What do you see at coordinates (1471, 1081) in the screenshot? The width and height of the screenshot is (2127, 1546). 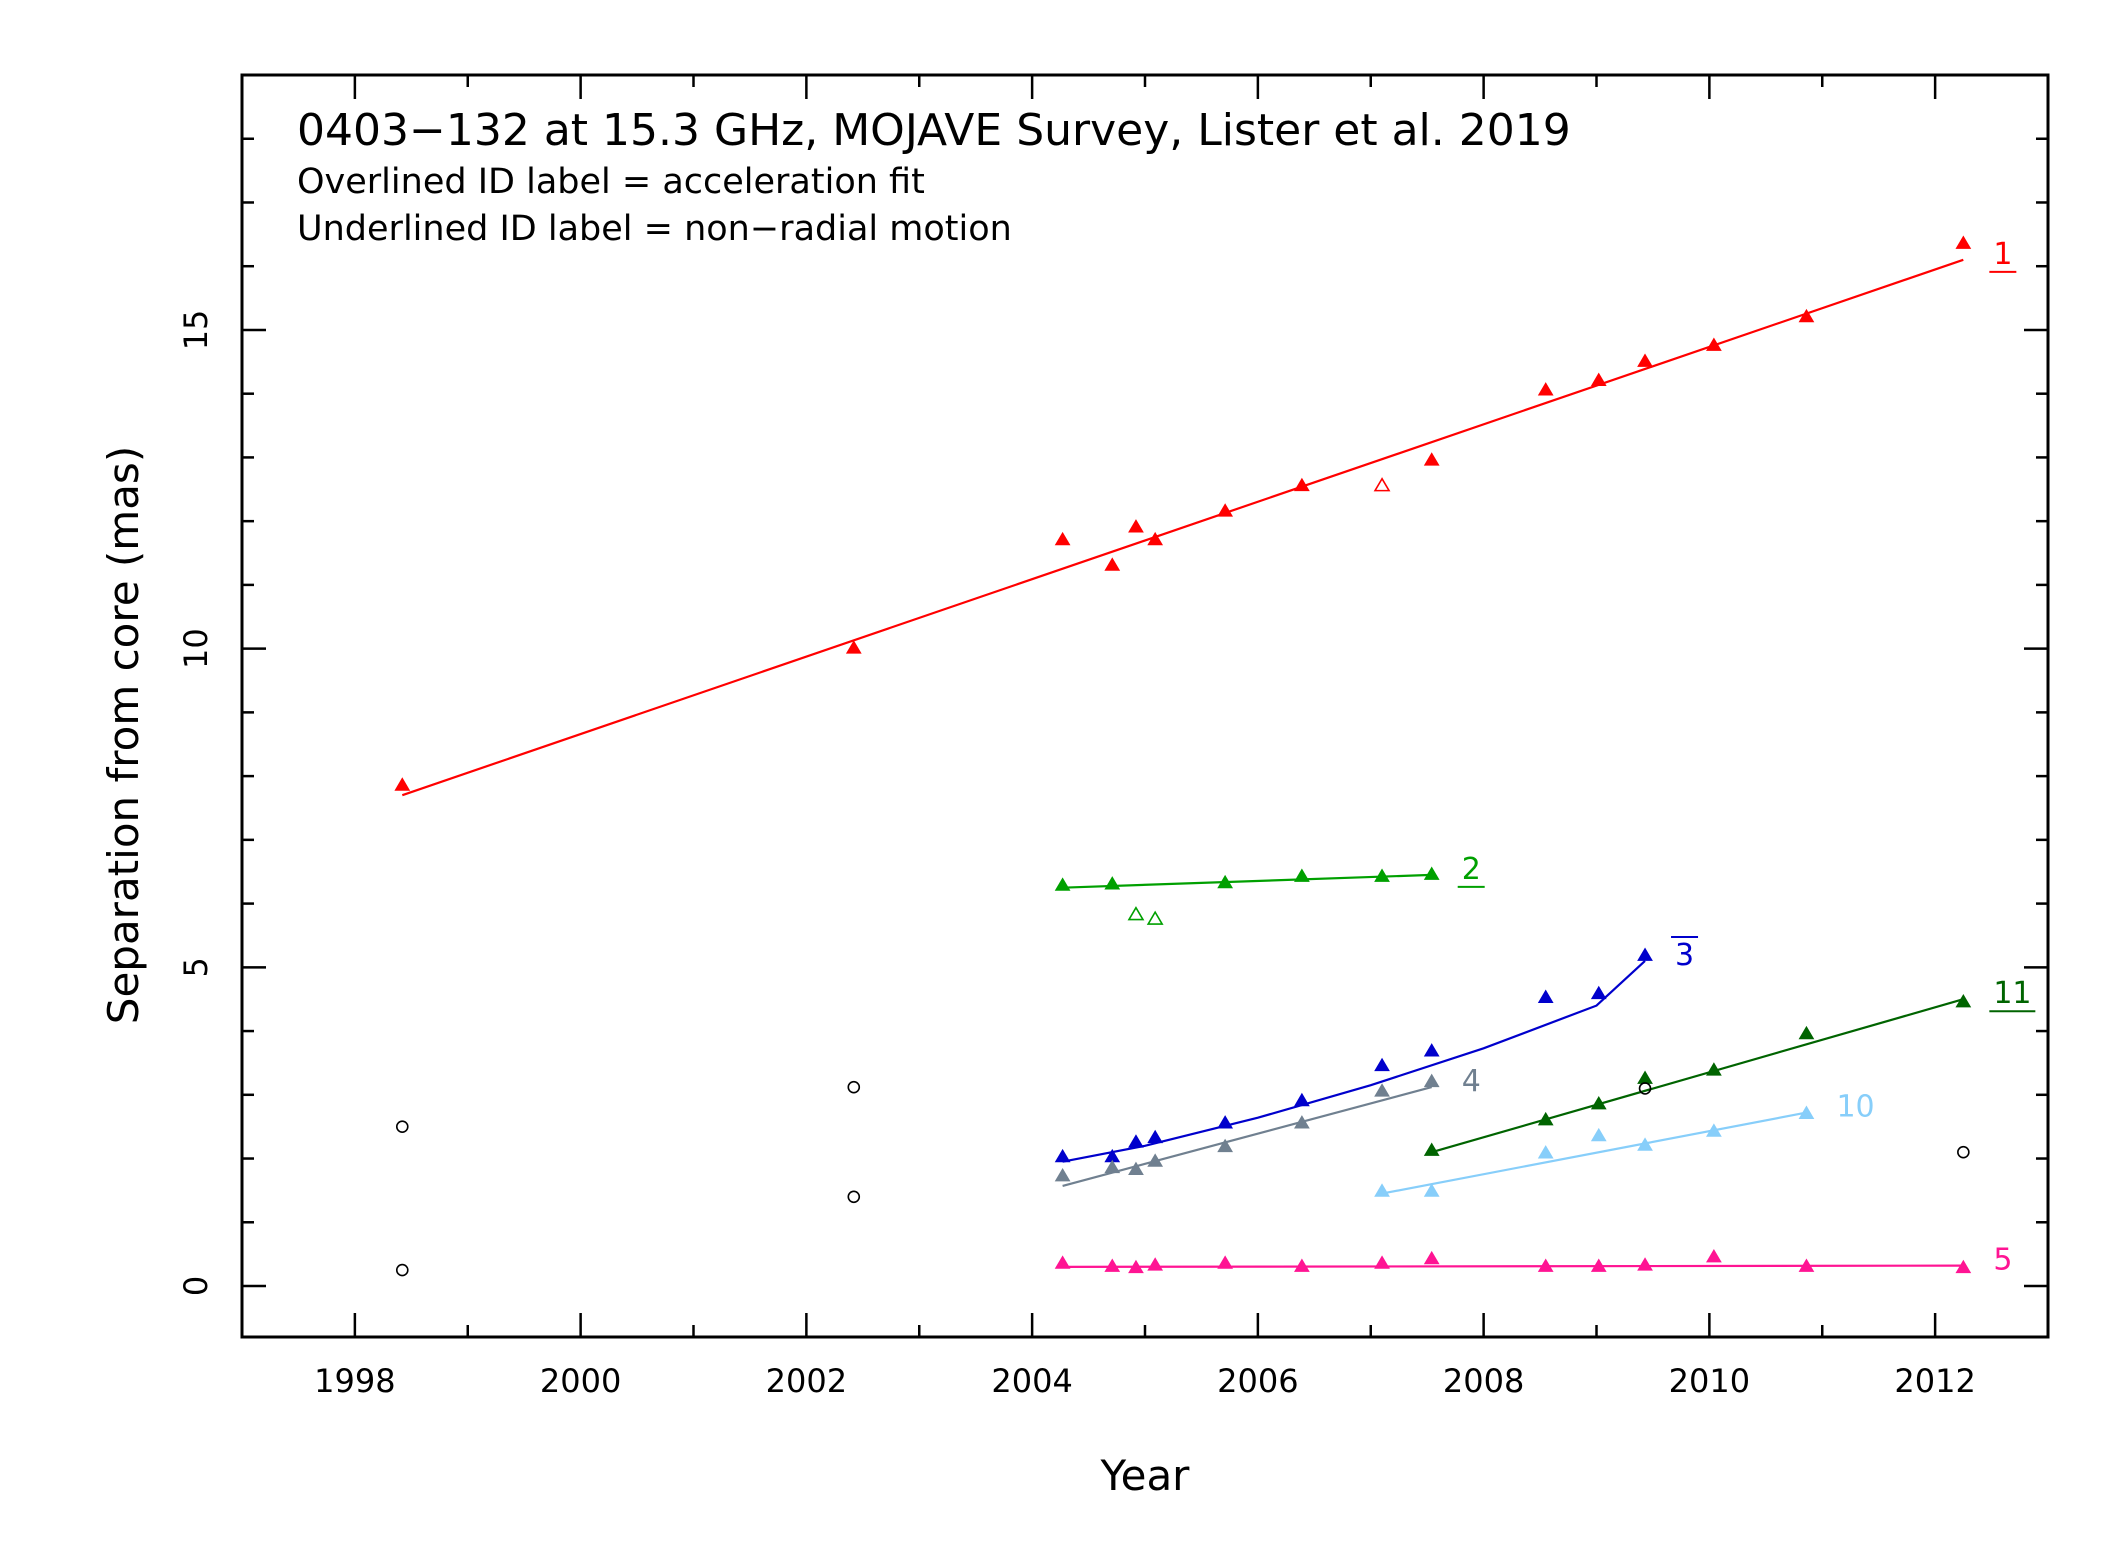 I see `series-label-4: 4` at bounding box center [1471, 1081].